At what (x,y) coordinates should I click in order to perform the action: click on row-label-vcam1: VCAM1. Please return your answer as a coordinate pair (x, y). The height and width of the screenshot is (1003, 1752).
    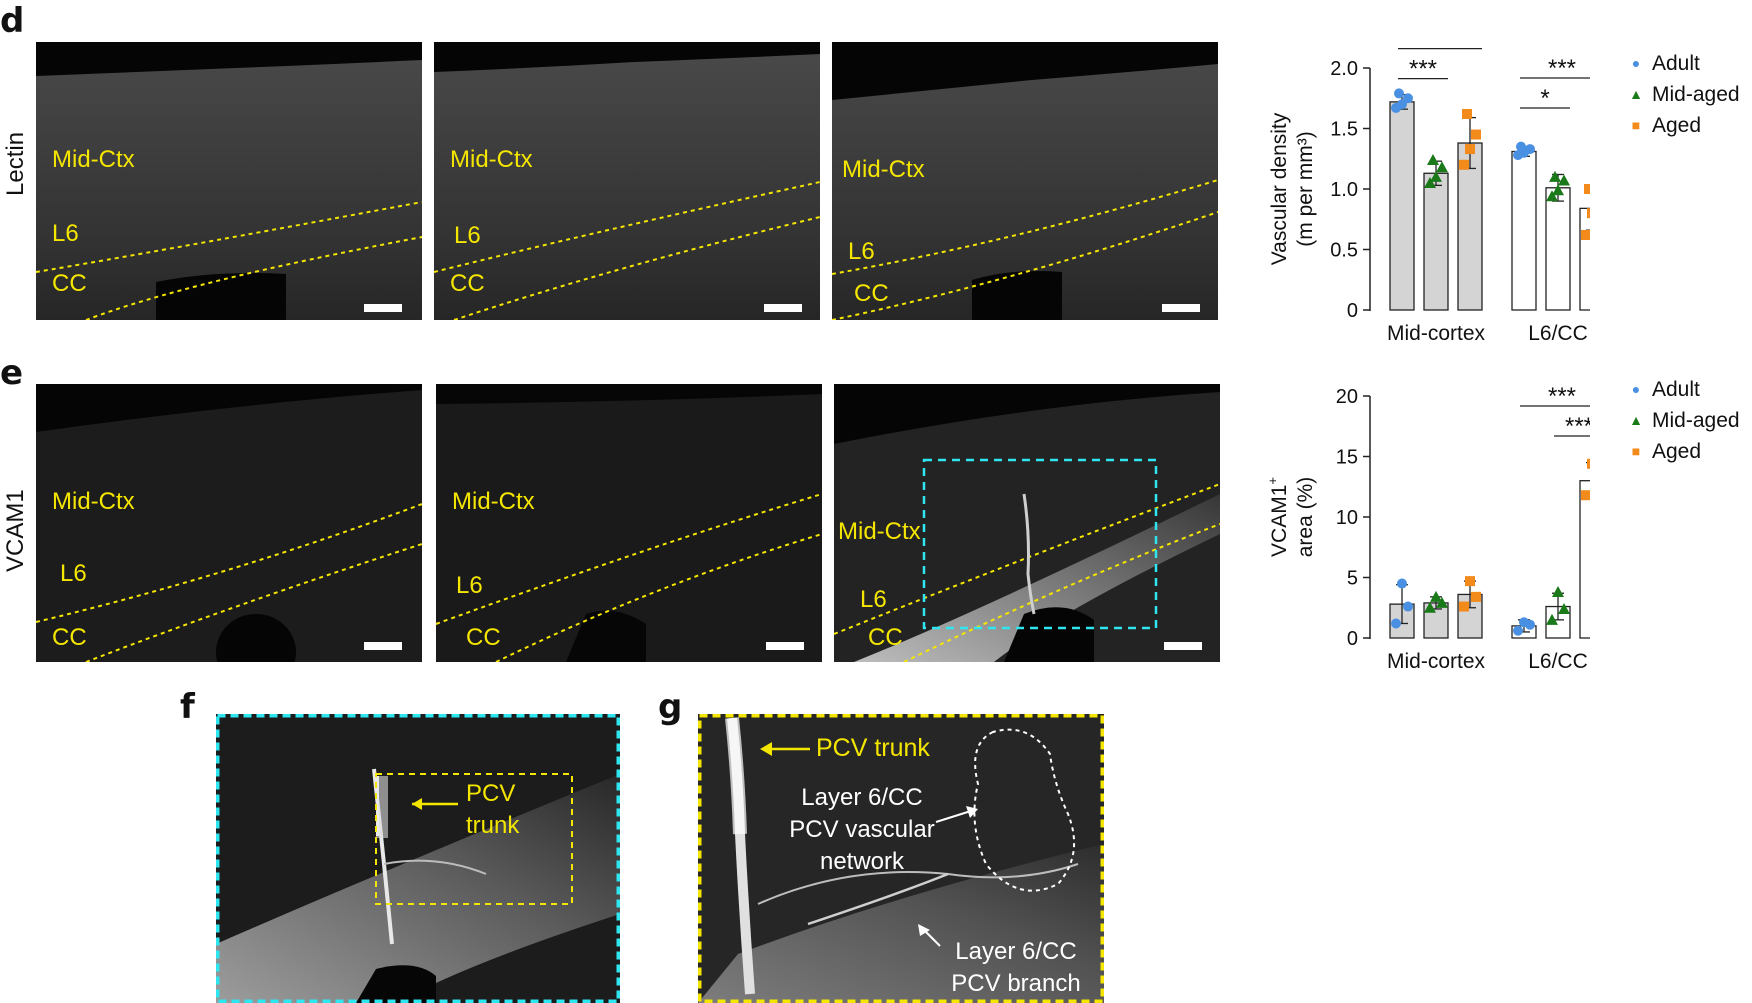
    Looking at the image, I should click on (15, 530).